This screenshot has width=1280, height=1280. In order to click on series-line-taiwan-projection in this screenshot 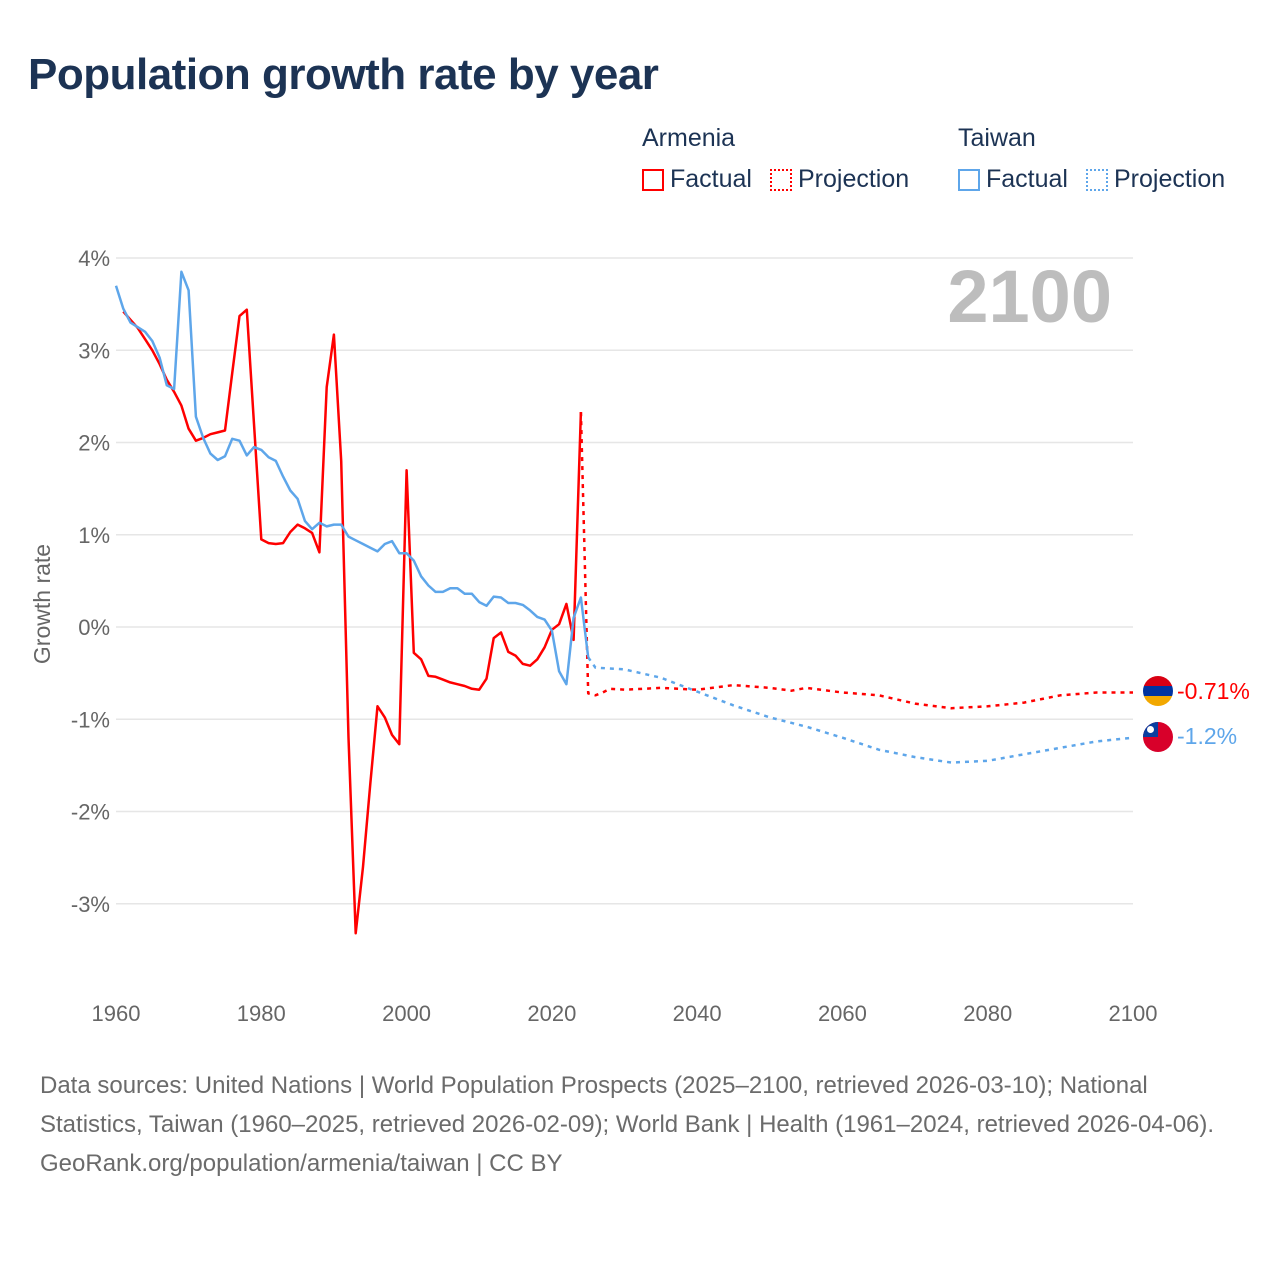, I will do `click(860, 710)`.